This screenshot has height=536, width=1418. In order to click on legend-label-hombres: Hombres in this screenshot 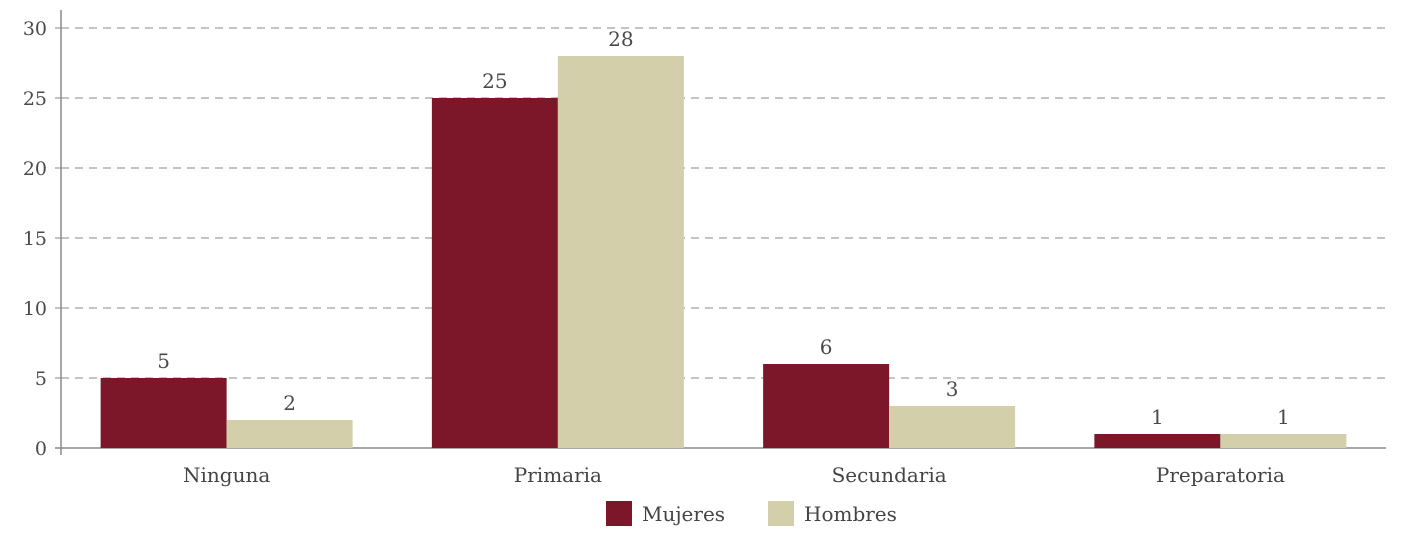, I will do `click(850, 514)`.